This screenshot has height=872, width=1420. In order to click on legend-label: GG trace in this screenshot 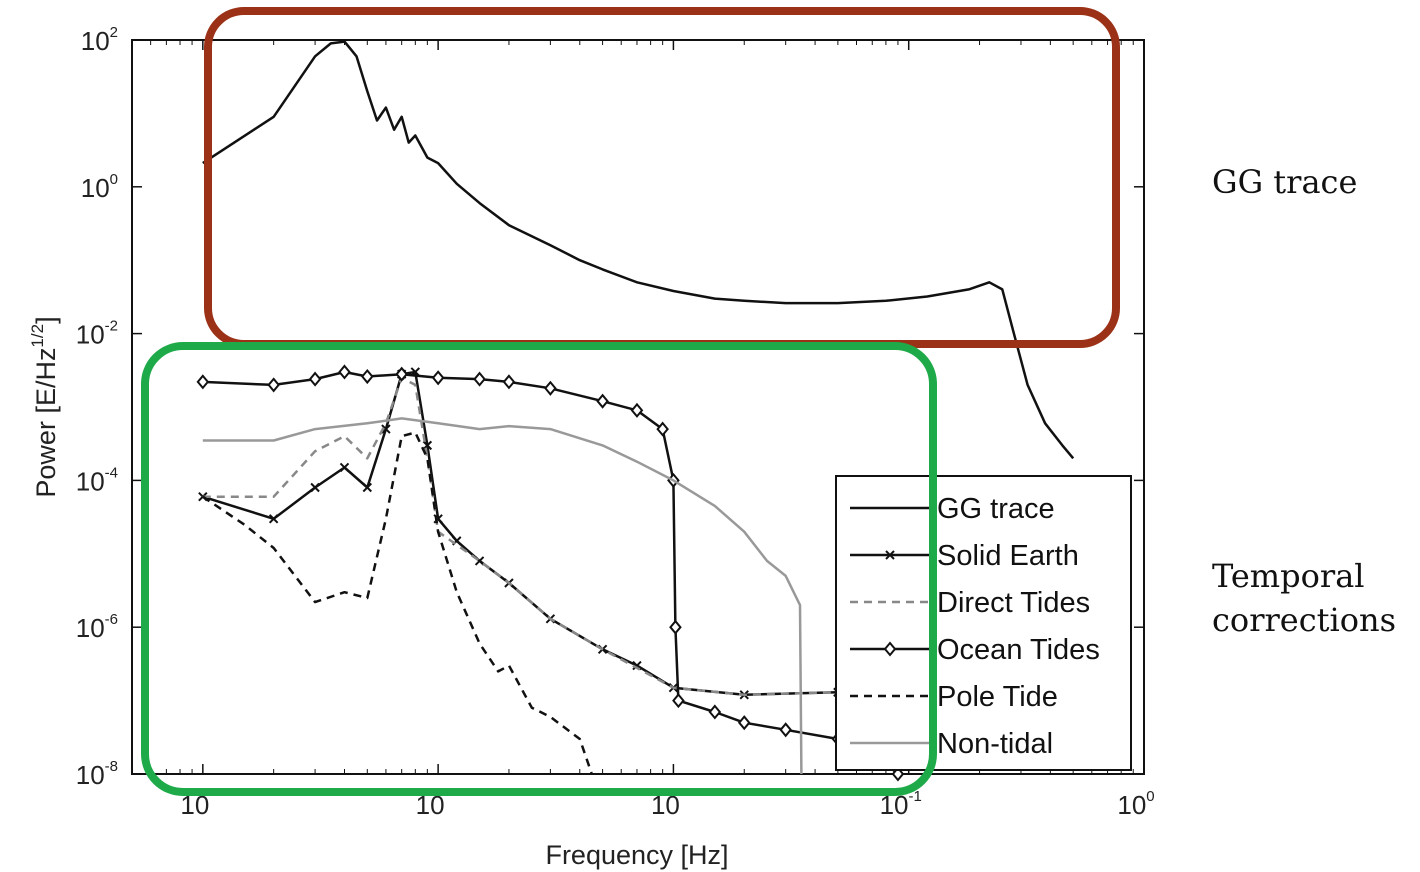, I will do `click(996, 509)`.